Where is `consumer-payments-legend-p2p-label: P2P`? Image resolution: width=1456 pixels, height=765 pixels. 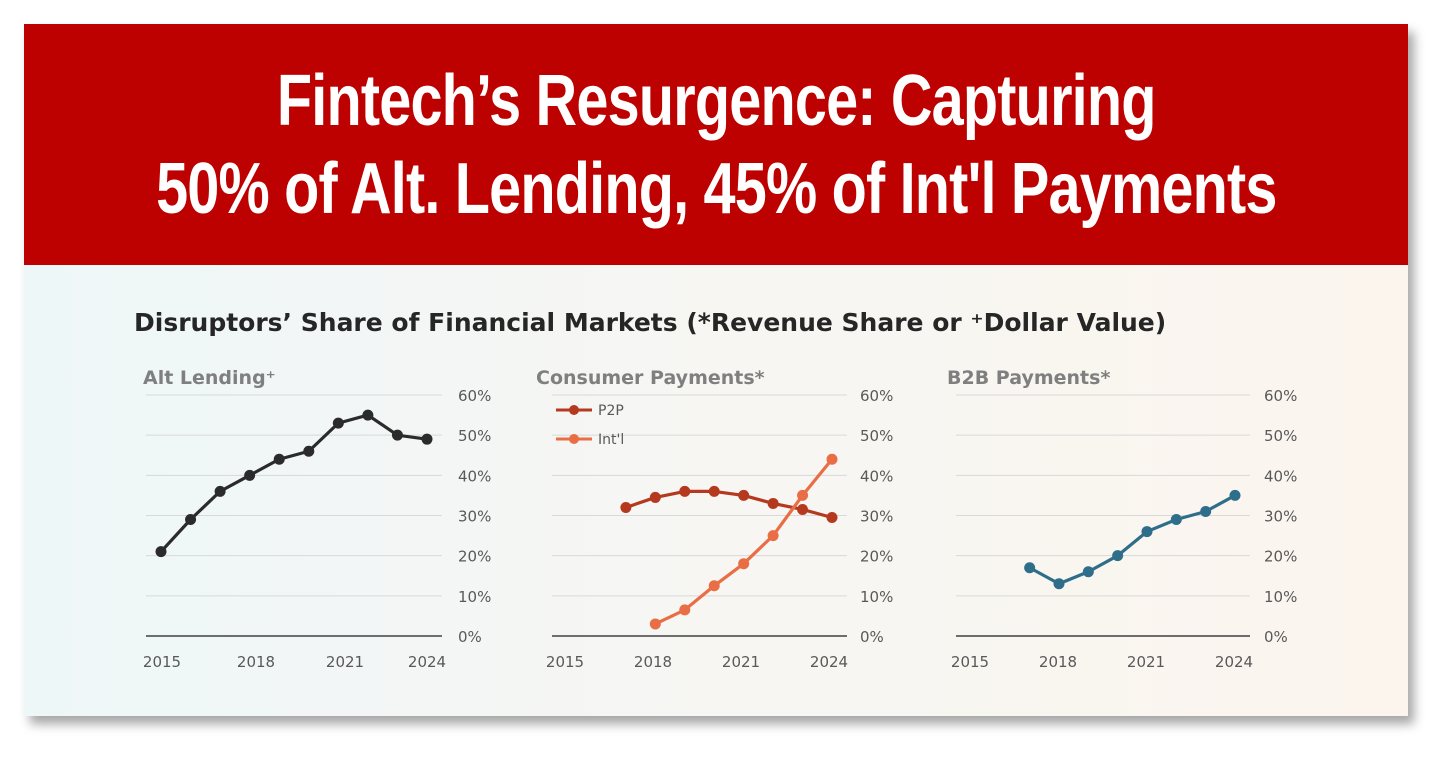 consumer-payments-legend-p2p-label: P2P is located at coordinates (611, 411).